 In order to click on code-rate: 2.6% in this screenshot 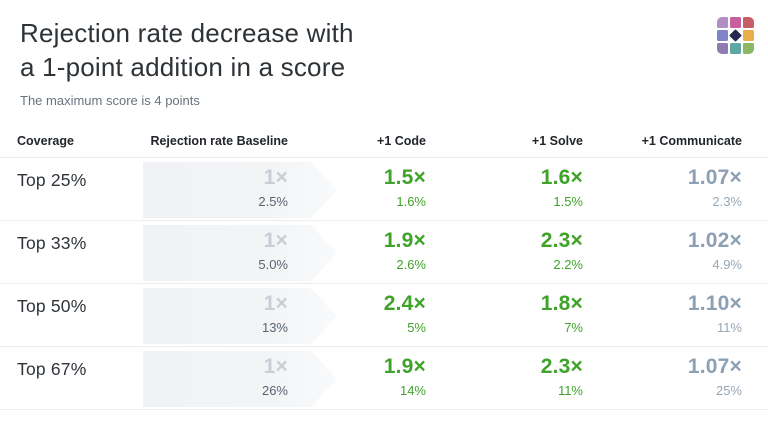, I will do `click(411, 264)`.